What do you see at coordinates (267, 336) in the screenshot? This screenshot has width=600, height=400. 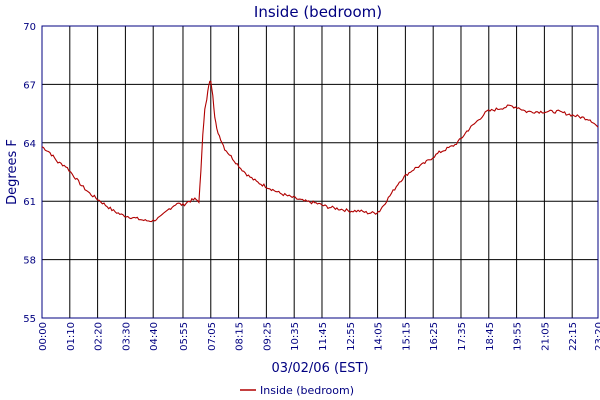 I see `x-tick-label: 09:25` at bounding box center [267, 336].